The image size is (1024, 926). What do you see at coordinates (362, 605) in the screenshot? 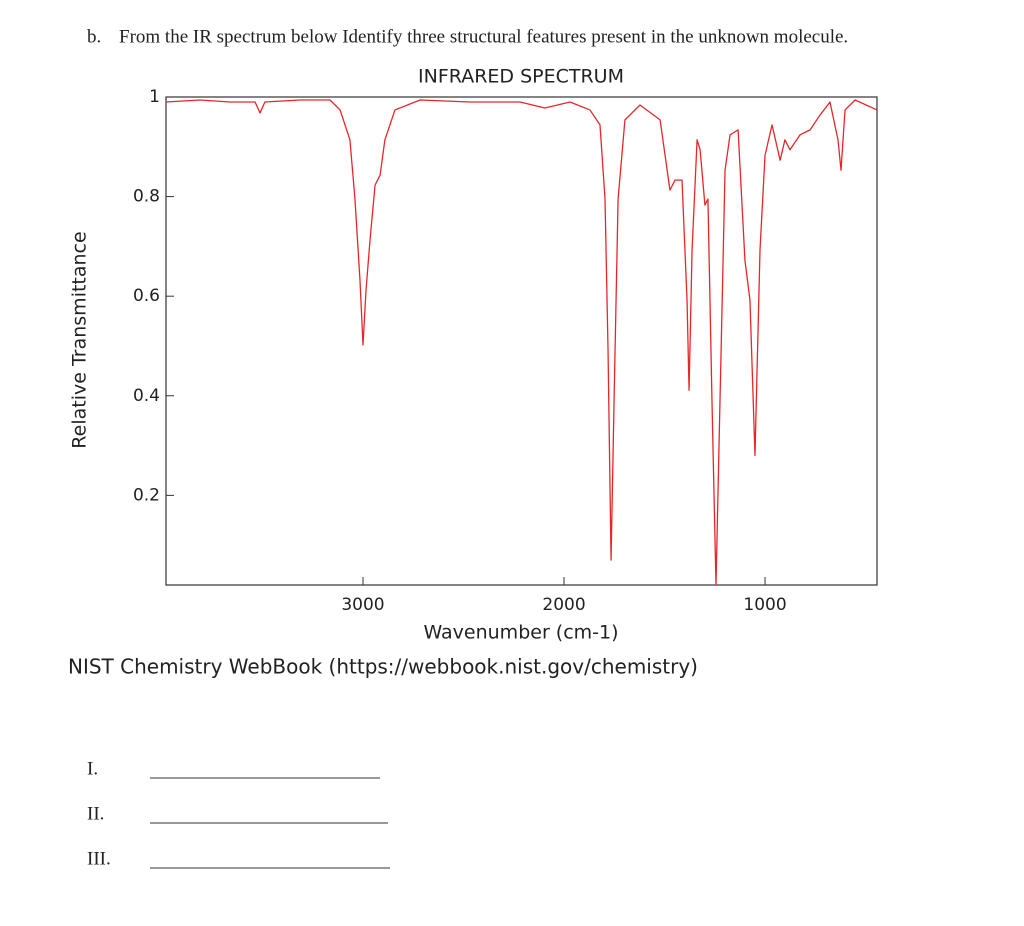
I see `x-tick-label: 3000` at bounding box center [362, 605].